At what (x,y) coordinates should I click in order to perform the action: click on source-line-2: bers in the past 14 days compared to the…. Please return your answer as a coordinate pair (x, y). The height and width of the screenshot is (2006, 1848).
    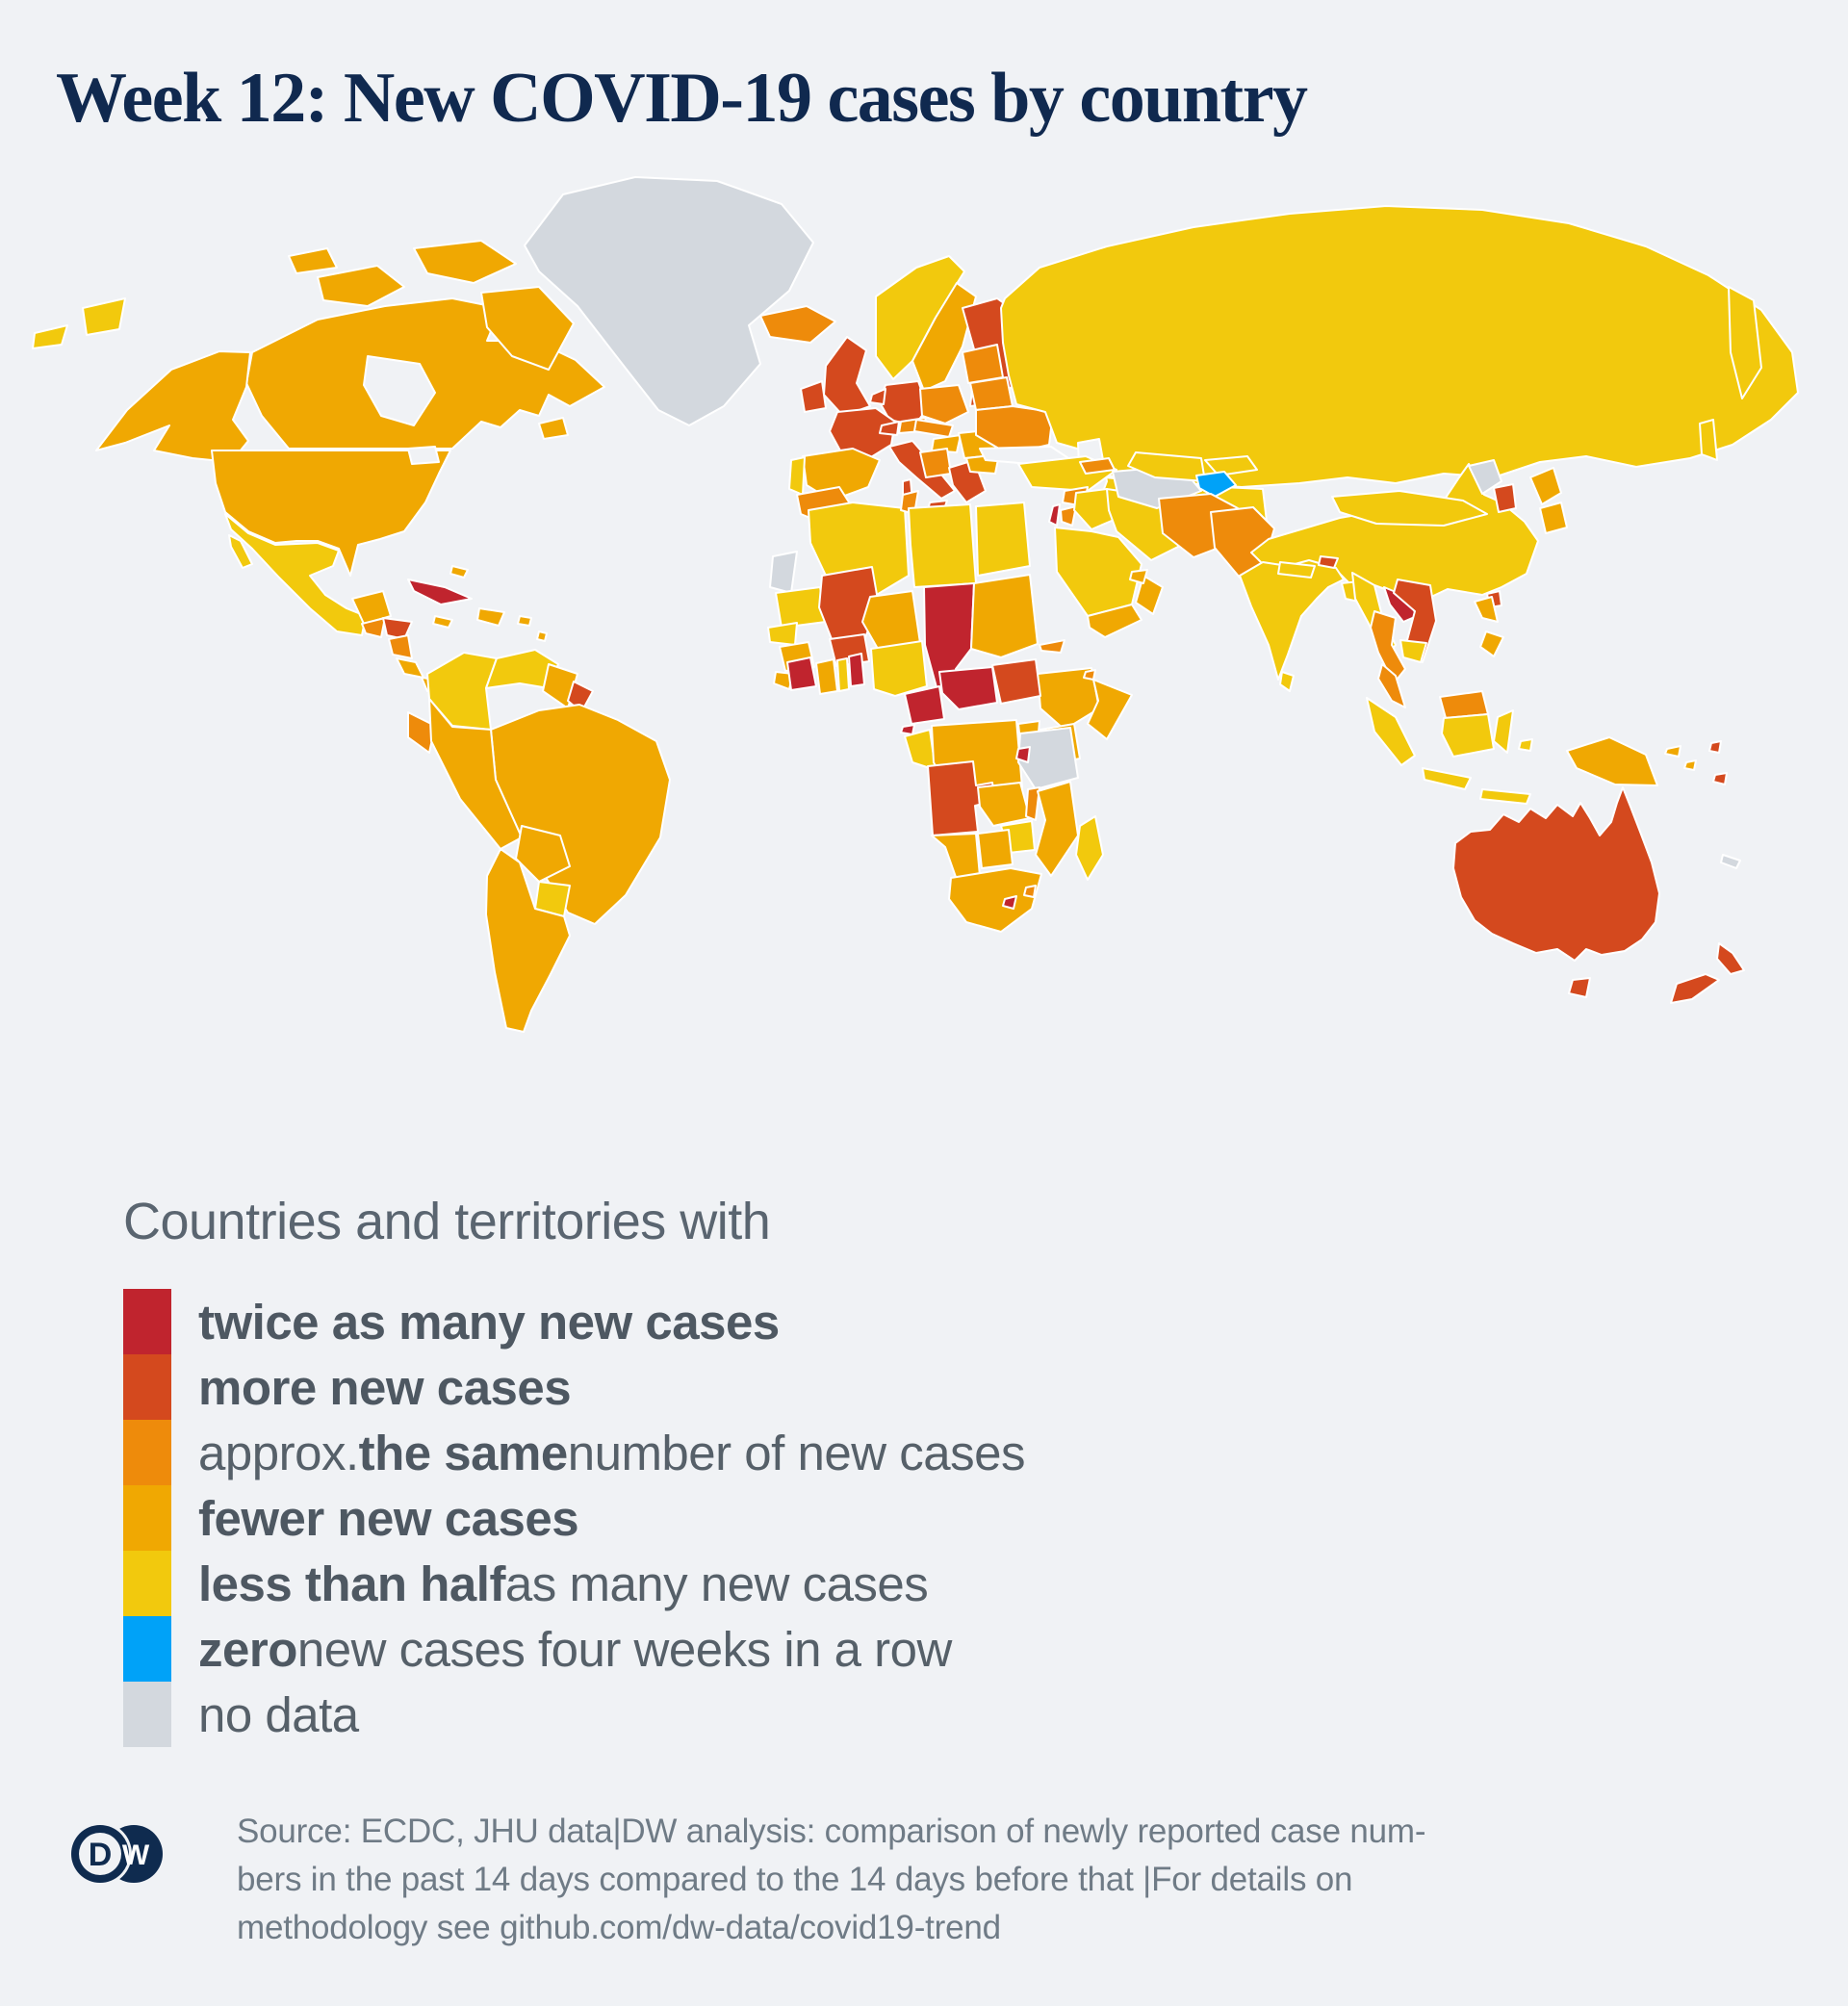
    Looking at the image, I should click on (795, 1879).